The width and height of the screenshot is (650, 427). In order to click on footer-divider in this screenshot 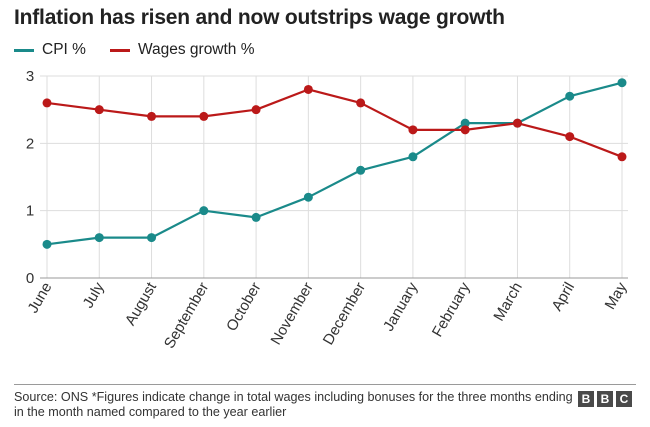, I will do `click(325, 384)`.